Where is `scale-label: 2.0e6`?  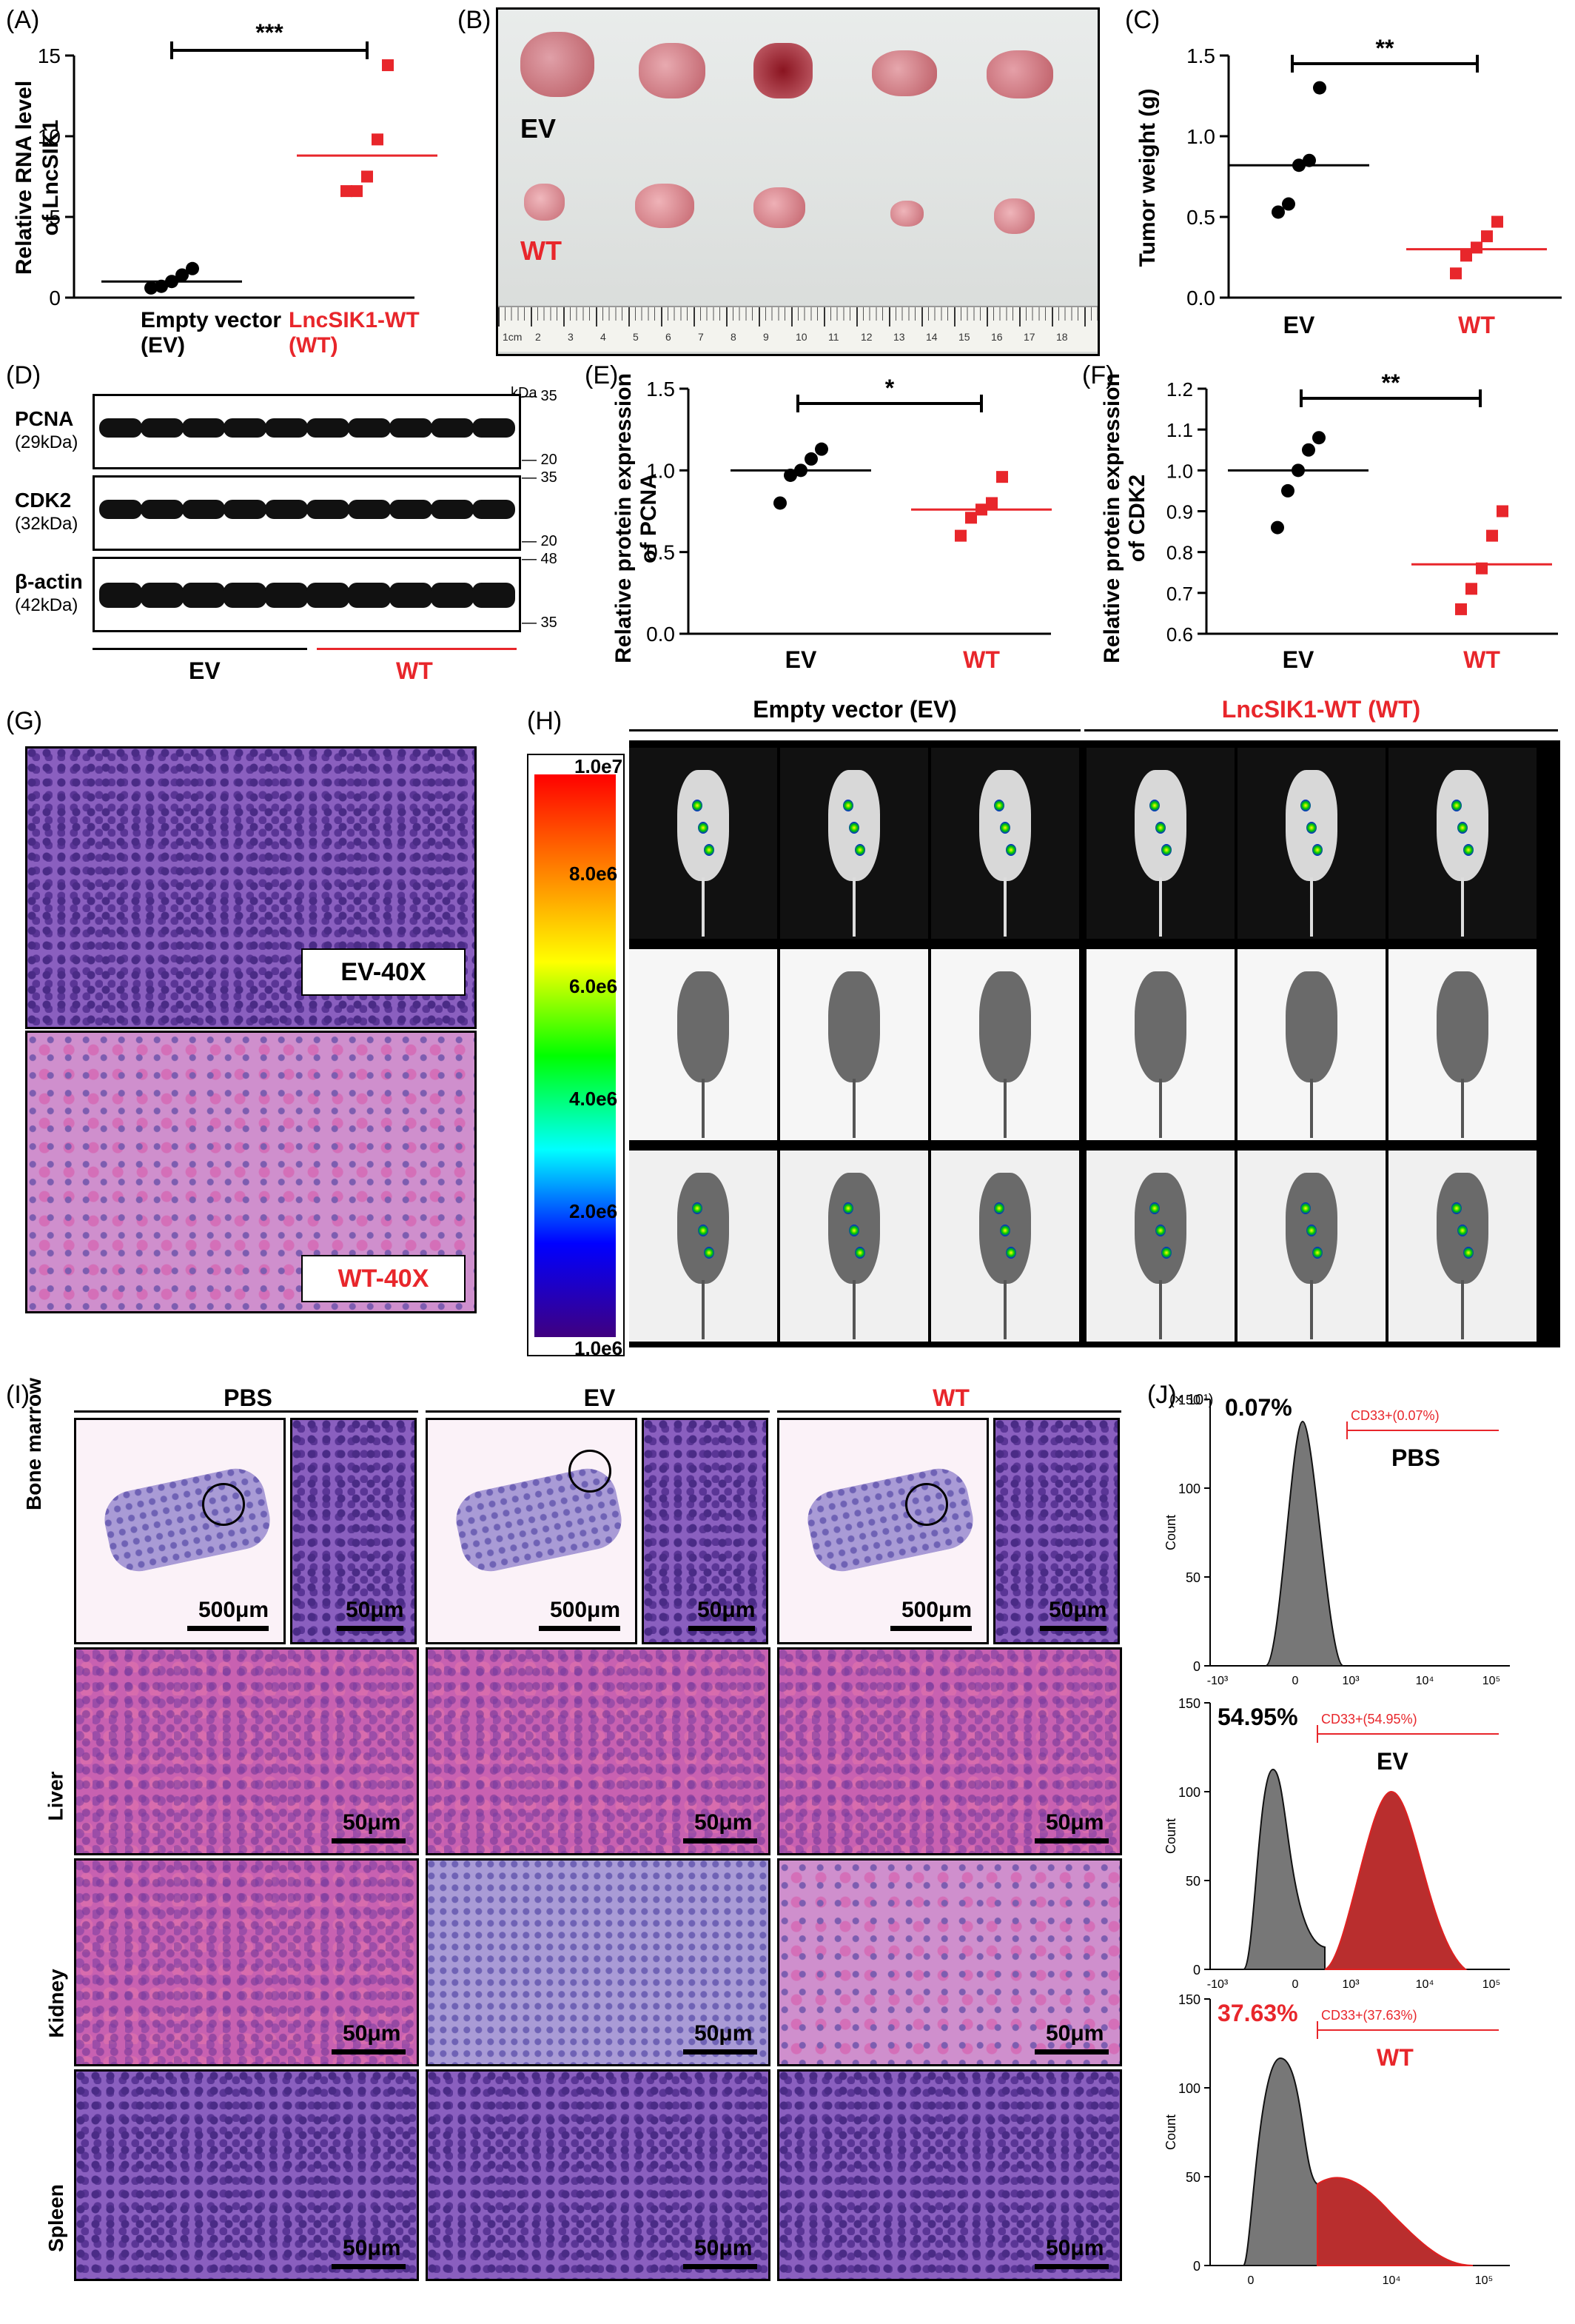
scale-label: 2.0e6 is located at coordinates (594, 1211).